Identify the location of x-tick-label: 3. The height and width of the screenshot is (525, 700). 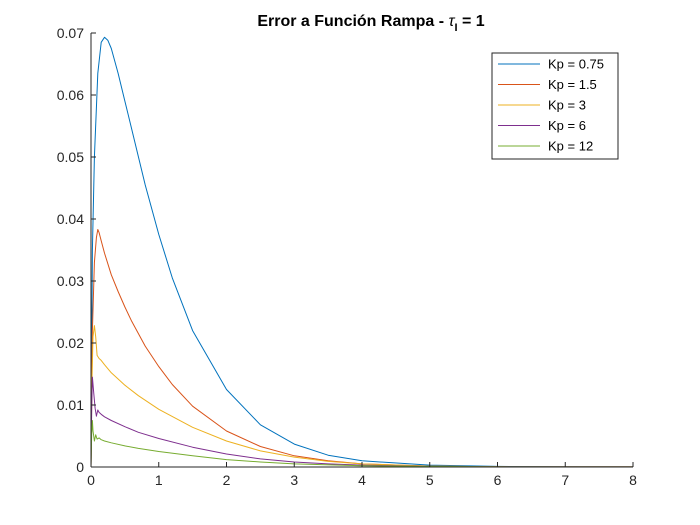
(294, 480).